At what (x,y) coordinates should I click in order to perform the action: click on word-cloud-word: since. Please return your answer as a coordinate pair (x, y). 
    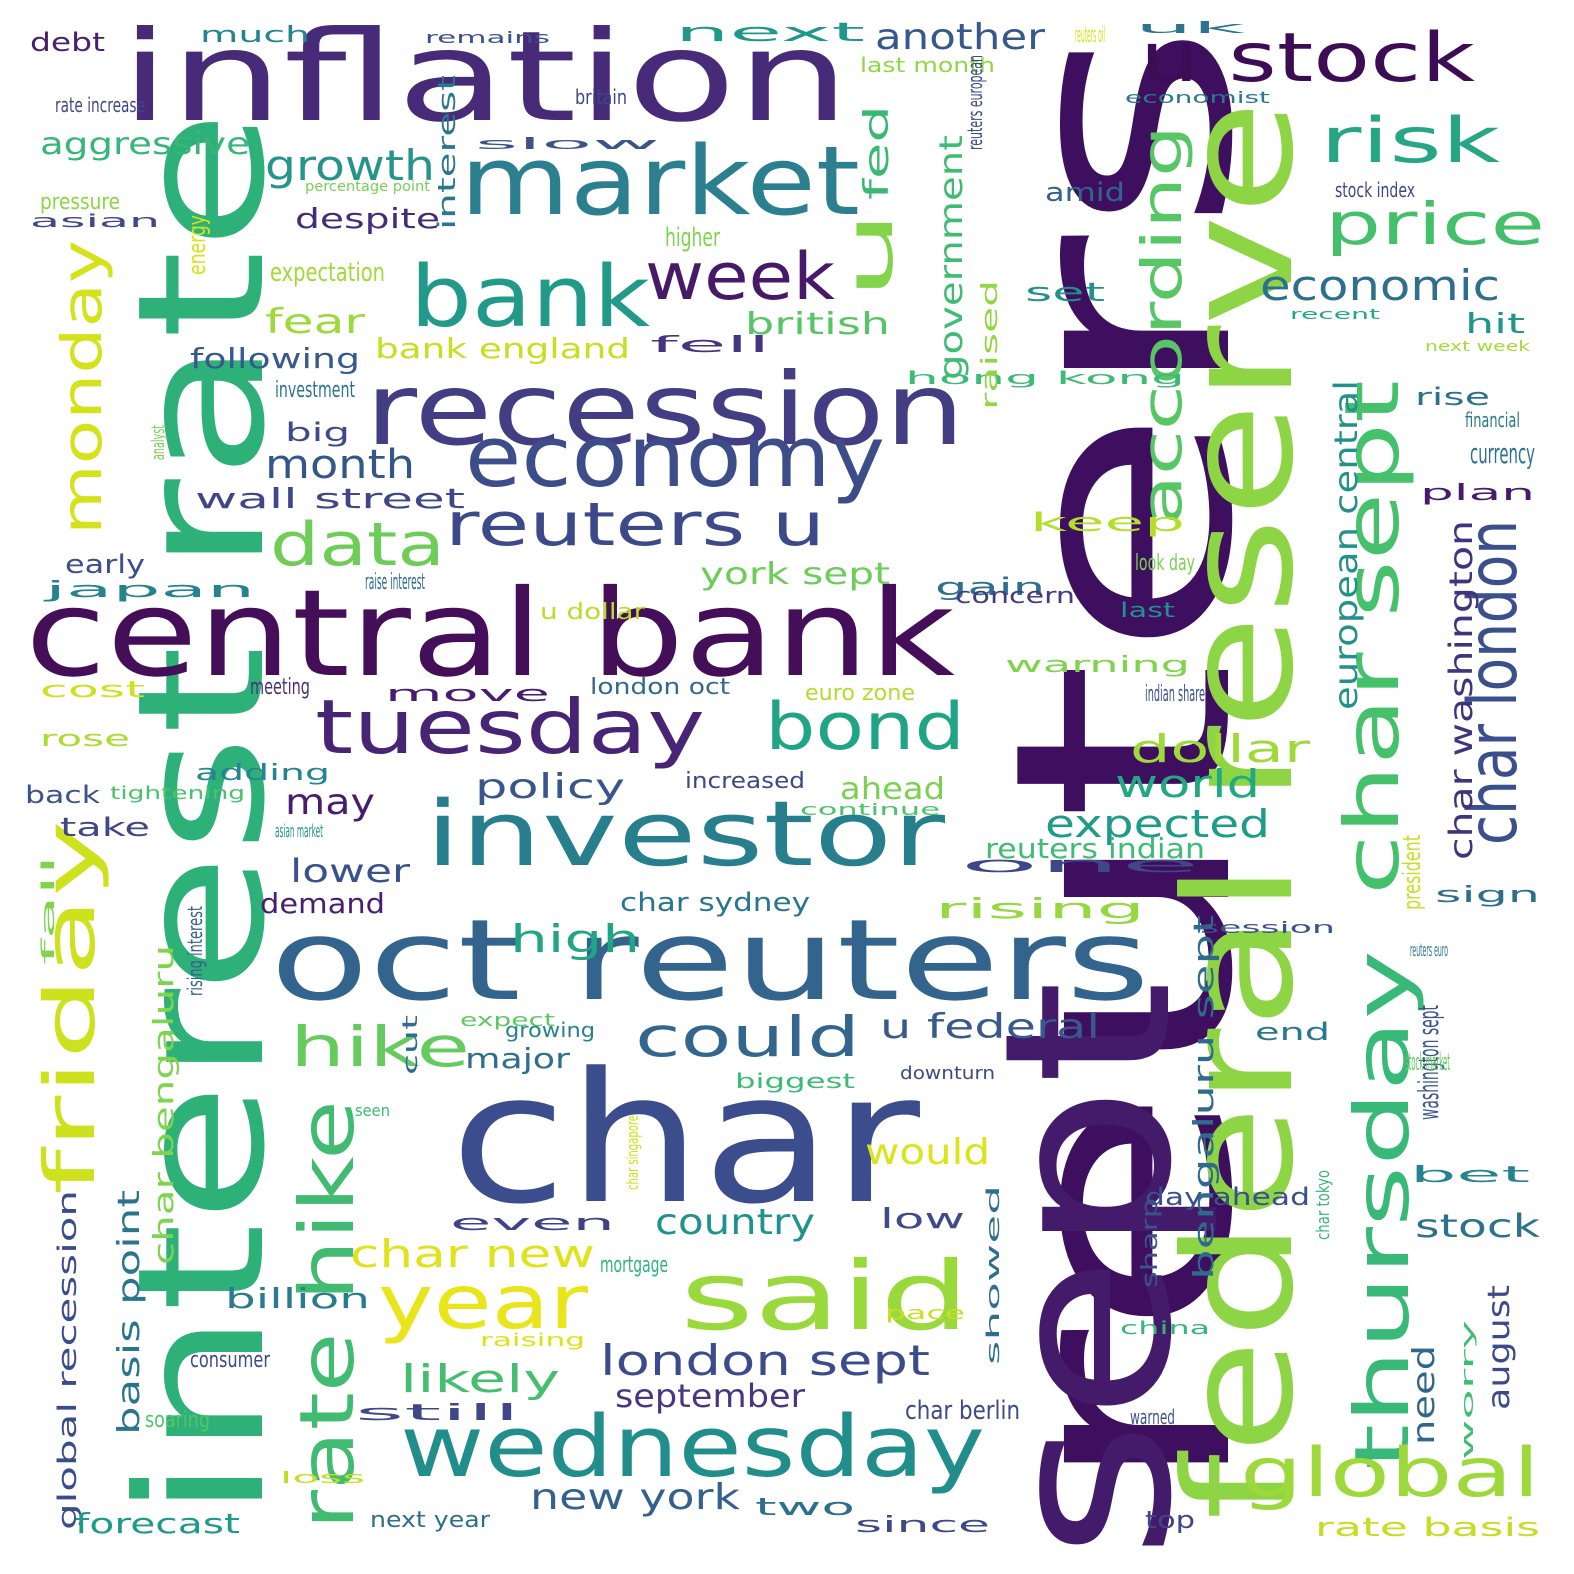
    Looking at the image, I should click on (923, 1525).